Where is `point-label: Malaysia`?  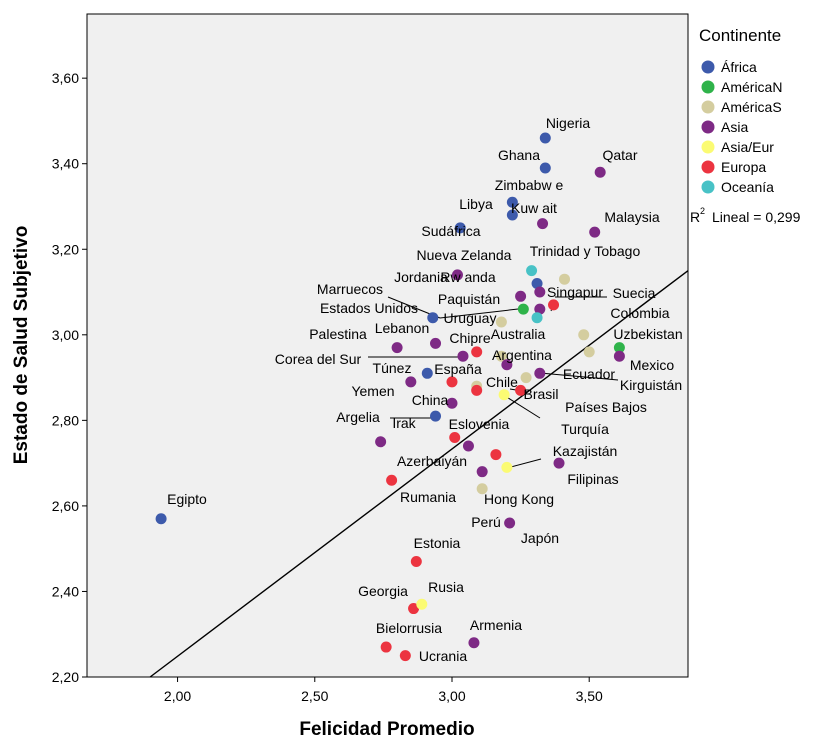 point-label: Malaysia is located at coordinates (631, 217).